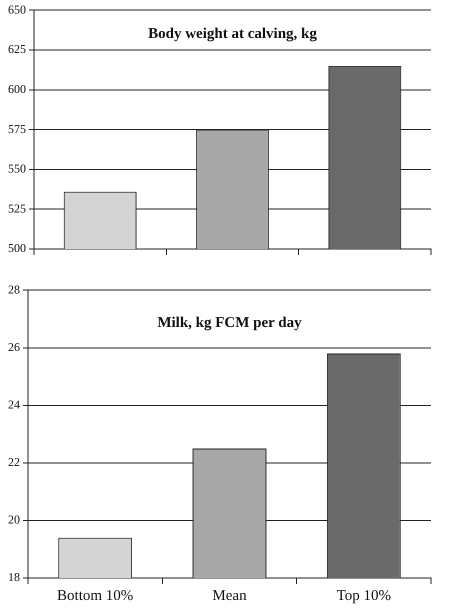 The image size is (451, 613). What do you see at coordinates (17, 89) in the screenshot?
I see `y-tick-label: 600` at bounding box center [17, 89].